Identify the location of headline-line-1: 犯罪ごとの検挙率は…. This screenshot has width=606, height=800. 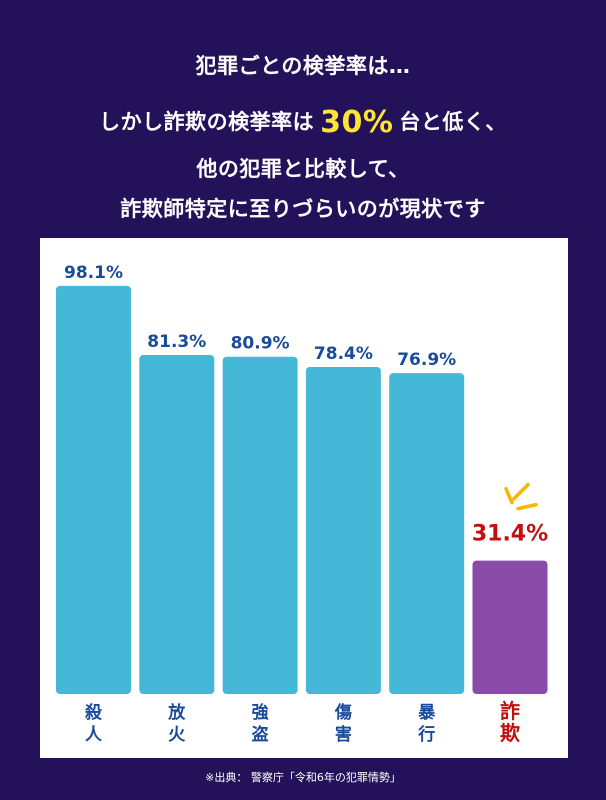
(303, 66).